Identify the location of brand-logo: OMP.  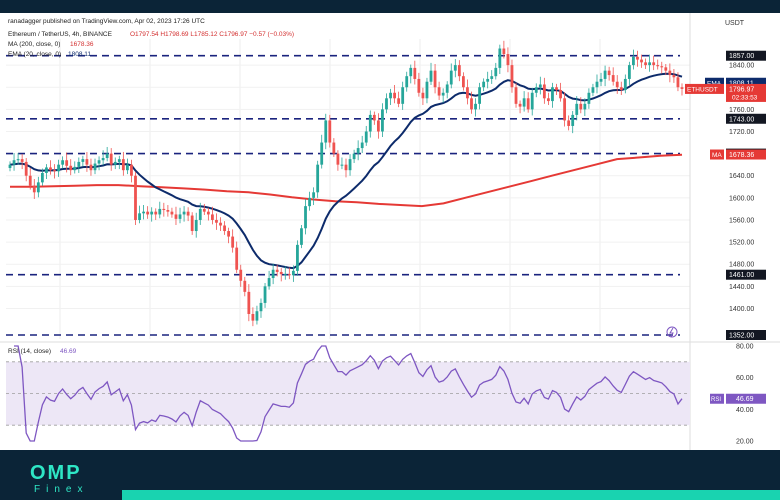
(56, 473).